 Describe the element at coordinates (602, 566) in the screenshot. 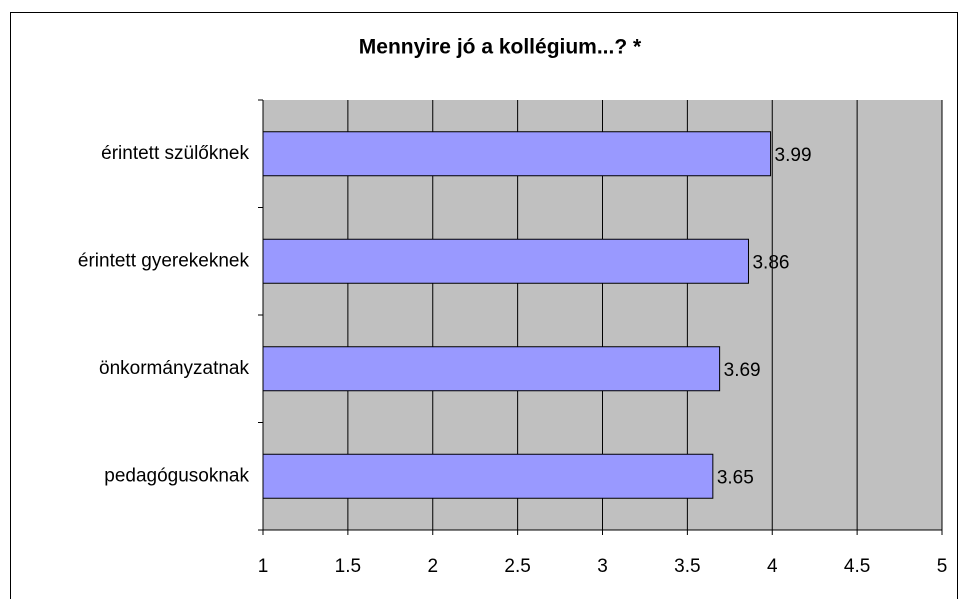

I see `x-tick-label: 3` at that location.